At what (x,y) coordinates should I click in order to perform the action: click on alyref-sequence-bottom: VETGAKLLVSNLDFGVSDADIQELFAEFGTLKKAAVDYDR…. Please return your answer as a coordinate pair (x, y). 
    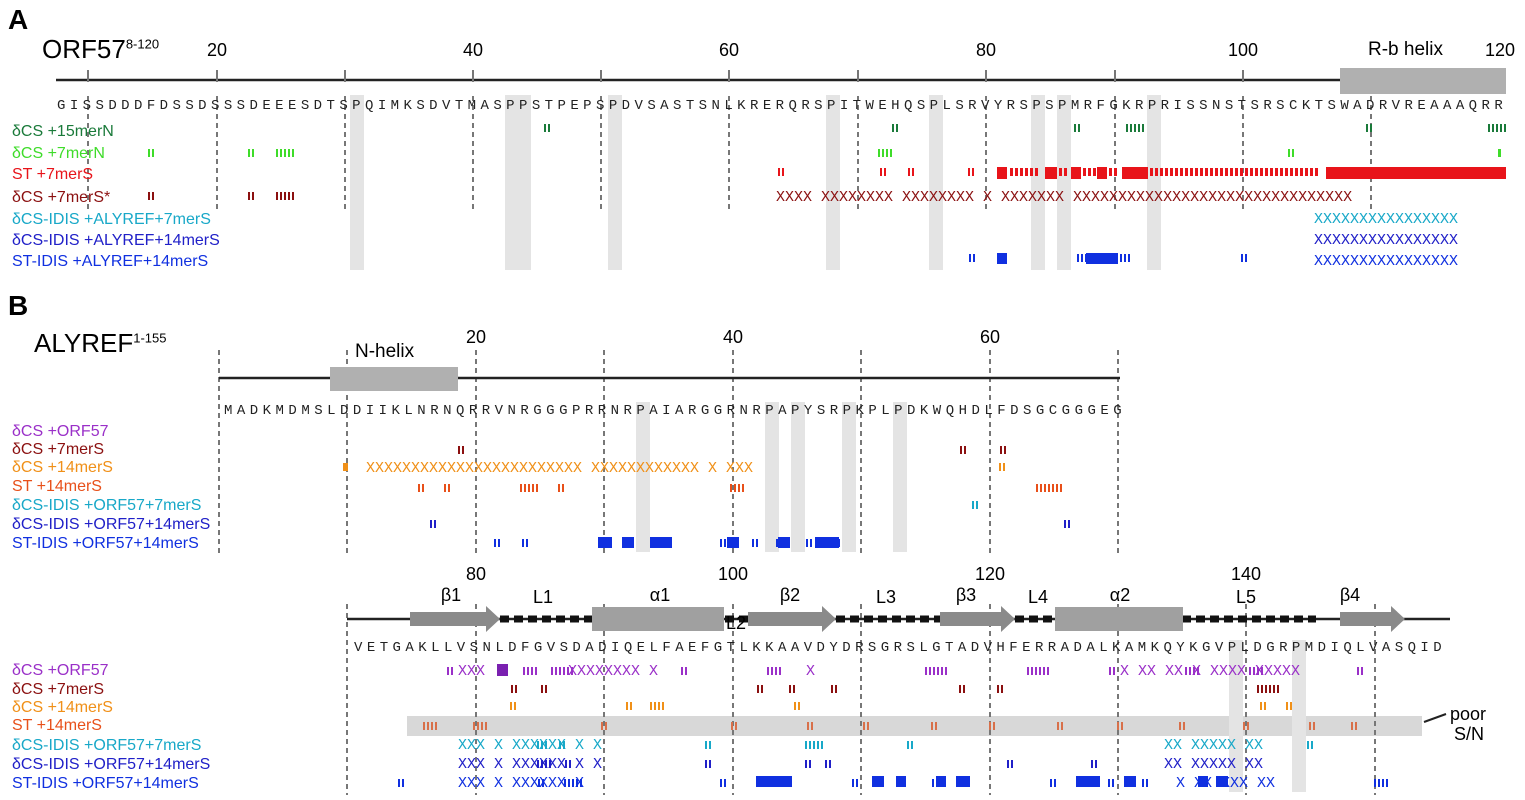
    Looking at the image, I should click on (900, 648).